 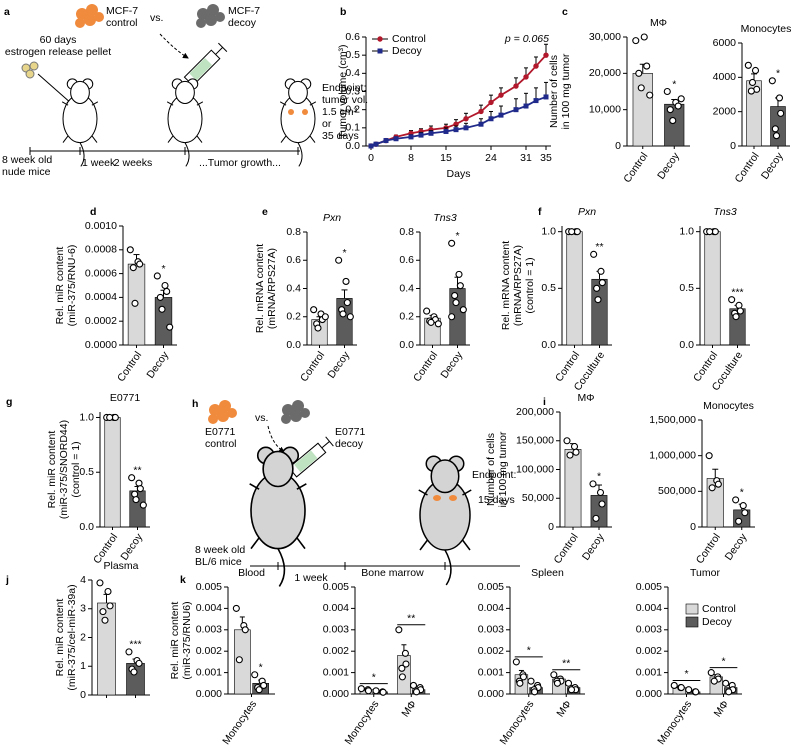 What do you see at coordinates (496, 500) in the screenshot?
I see `label: 15 days` at bounding box center [496, 500].